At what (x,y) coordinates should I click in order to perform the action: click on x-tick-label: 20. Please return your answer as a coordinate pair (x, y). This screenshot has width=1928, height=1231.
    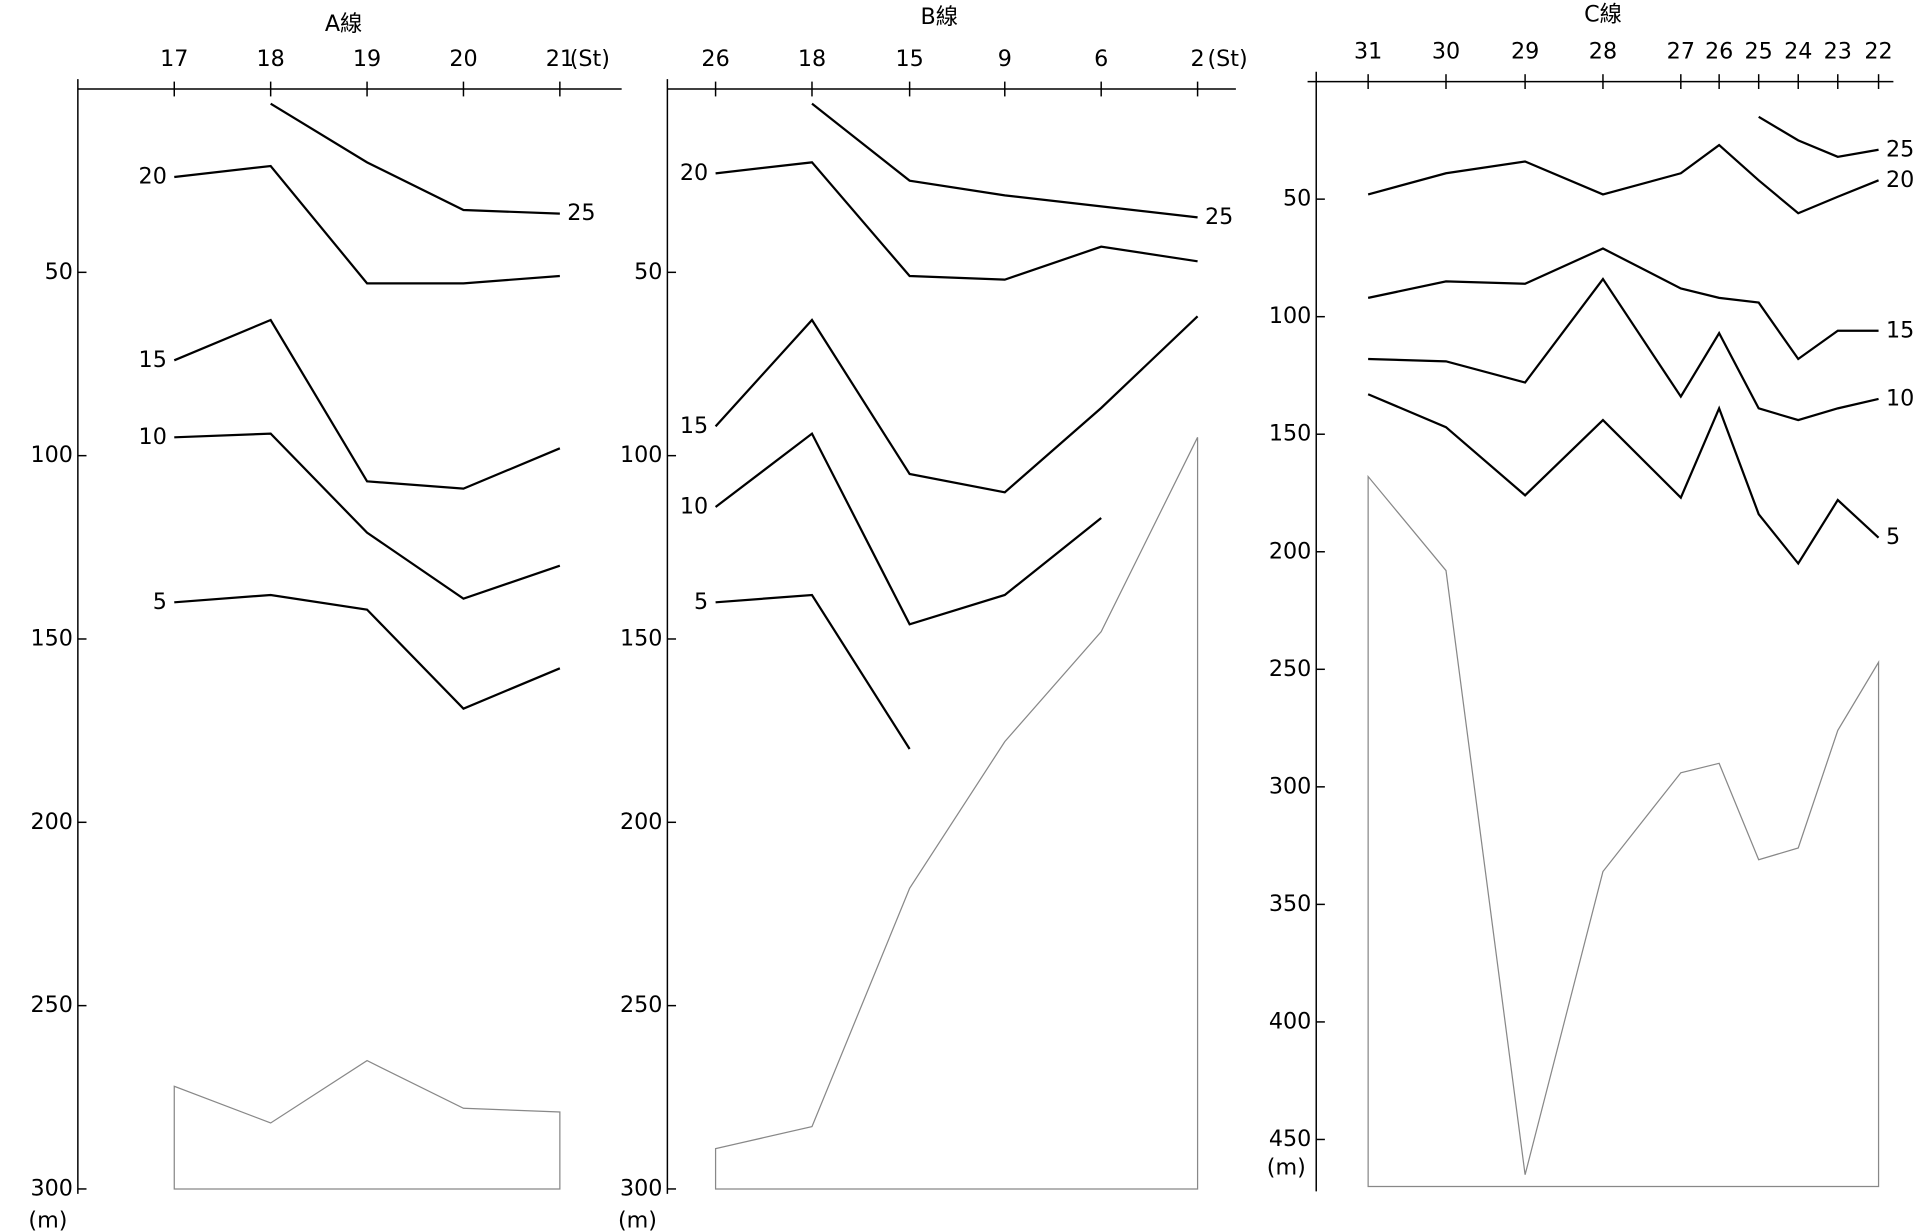
    Looking at the image, I should click on (463, 59).